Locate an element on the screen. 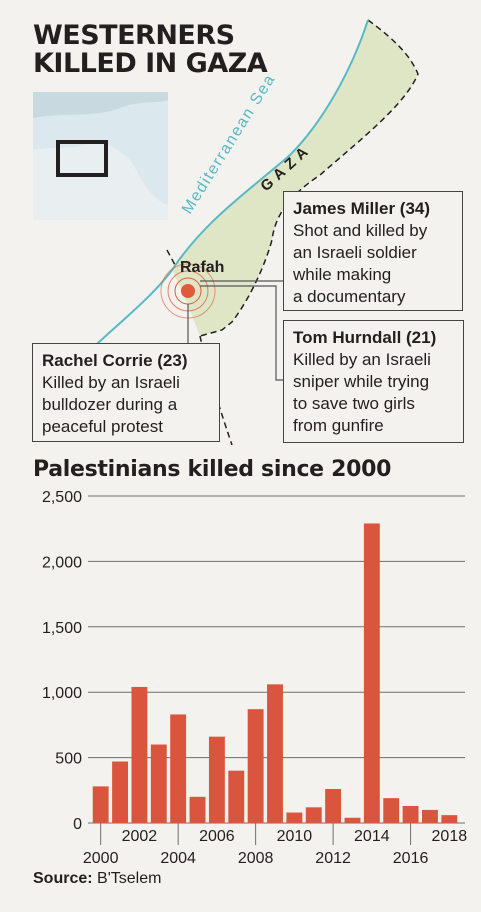 Image resolution: width=481 pixels, height=912 pixels. bar-2003 is located at coordinates (158, 783).